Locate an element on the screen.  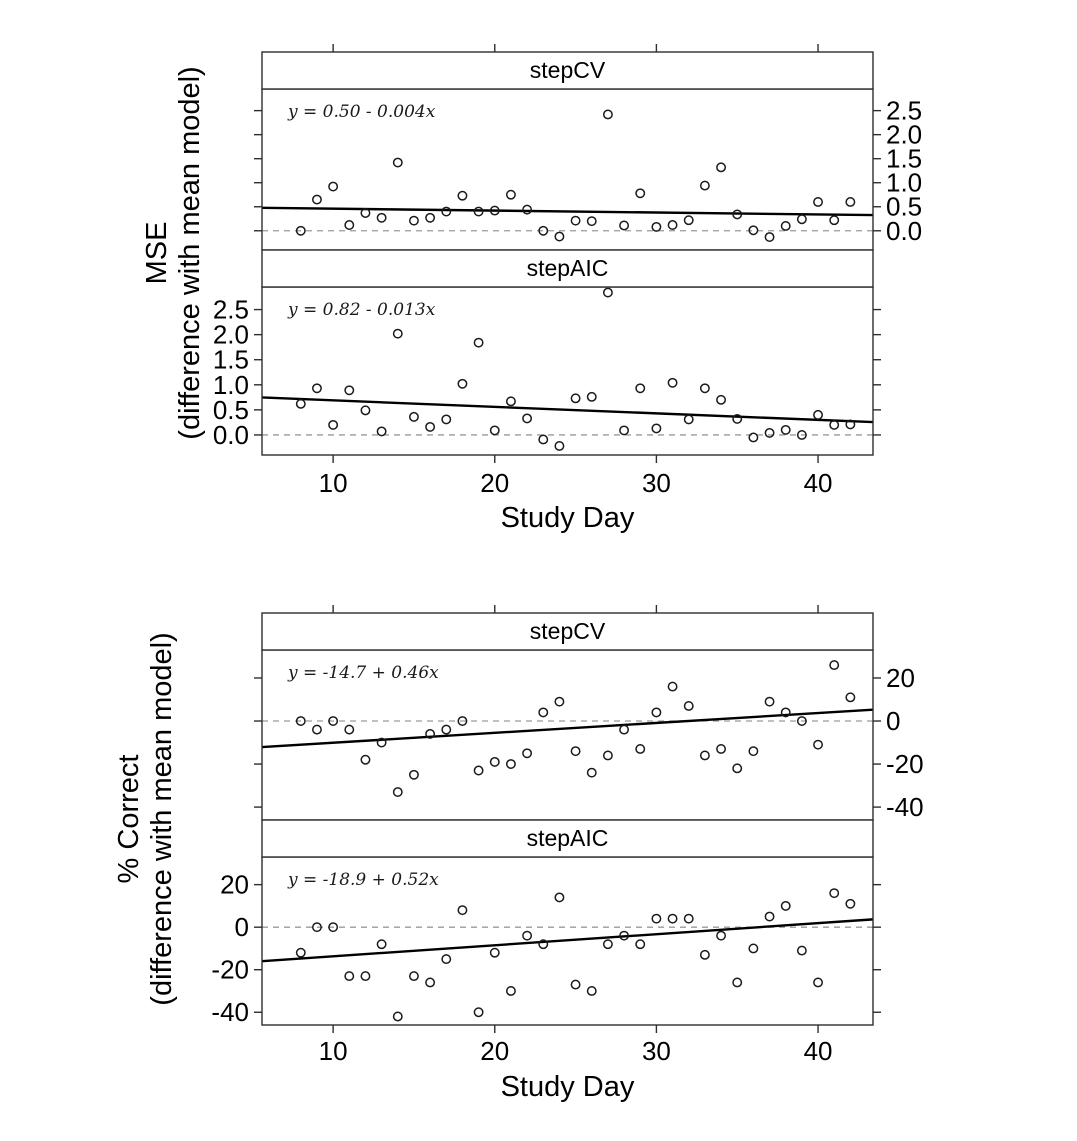
y-tick-label: 0.5 is located at coordinates (231, 410).